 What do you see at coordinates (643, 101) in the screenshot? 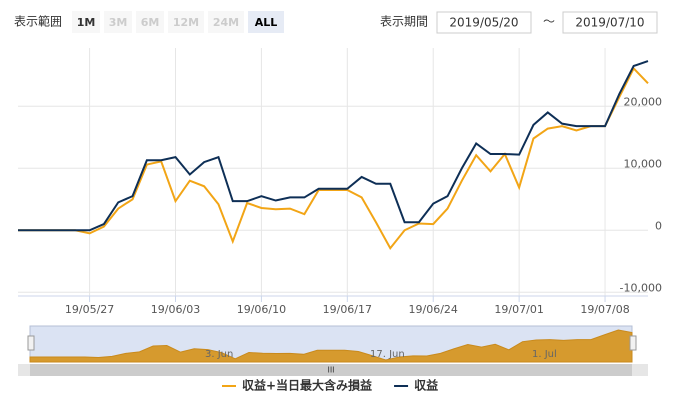
I see `y-tick-label: 20,000` at bounding box center [643, 101].